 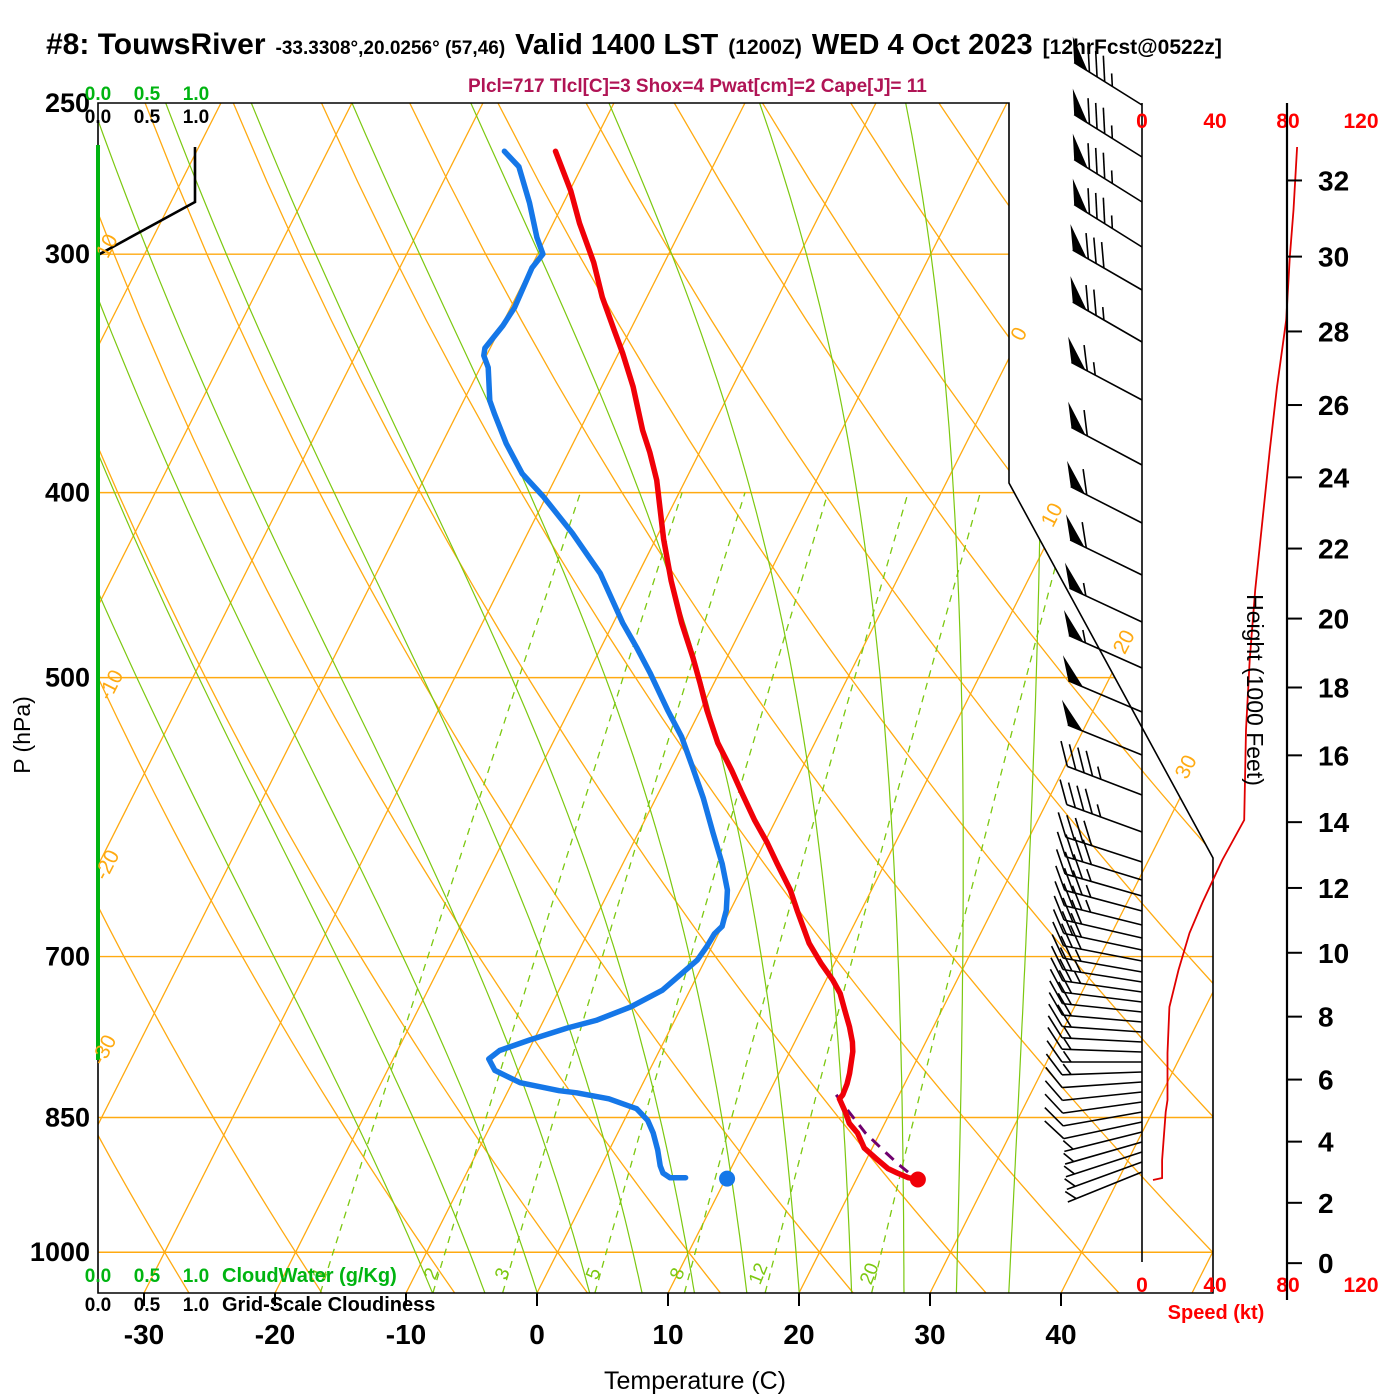 What do you see at coordinates (869, 1273) in the screenshot?
I see `mixing-ratio-label: 20` at bounding box center [869, 1273].